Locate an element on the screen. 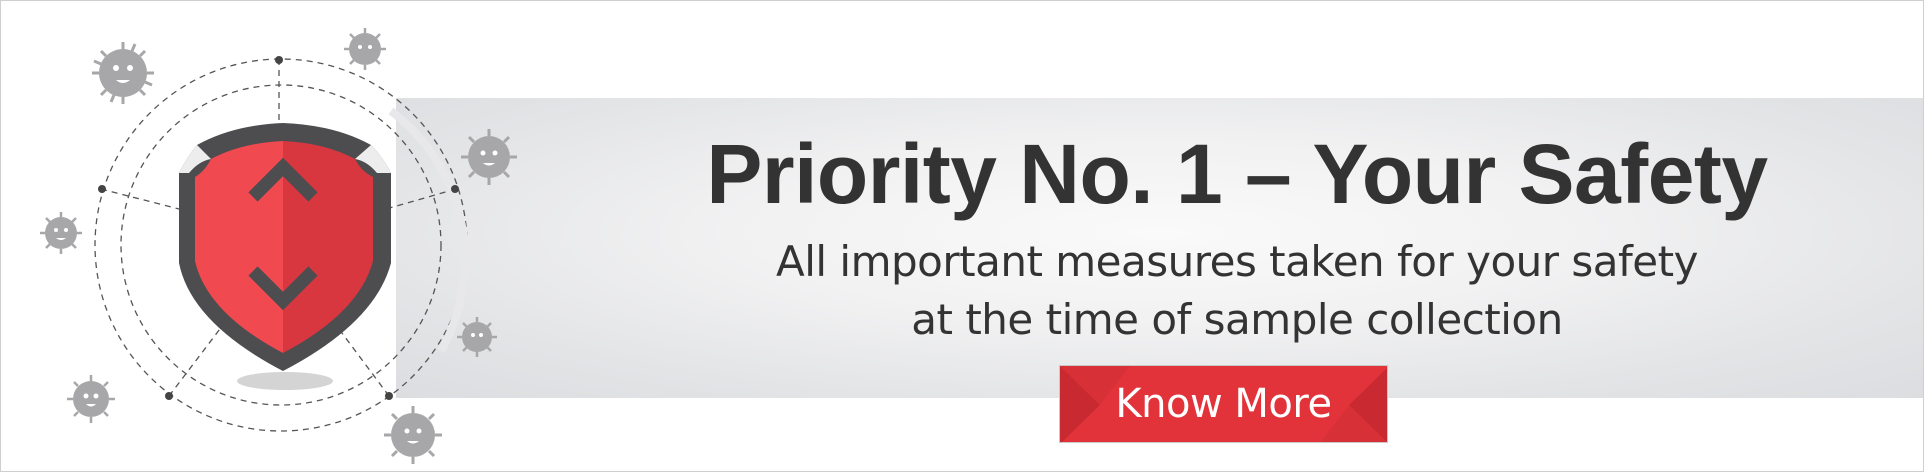 This screenshot has width=1924, height=472. banner-title: Priority No. 1 – Your Safety is located at coordinates (1237, 174).